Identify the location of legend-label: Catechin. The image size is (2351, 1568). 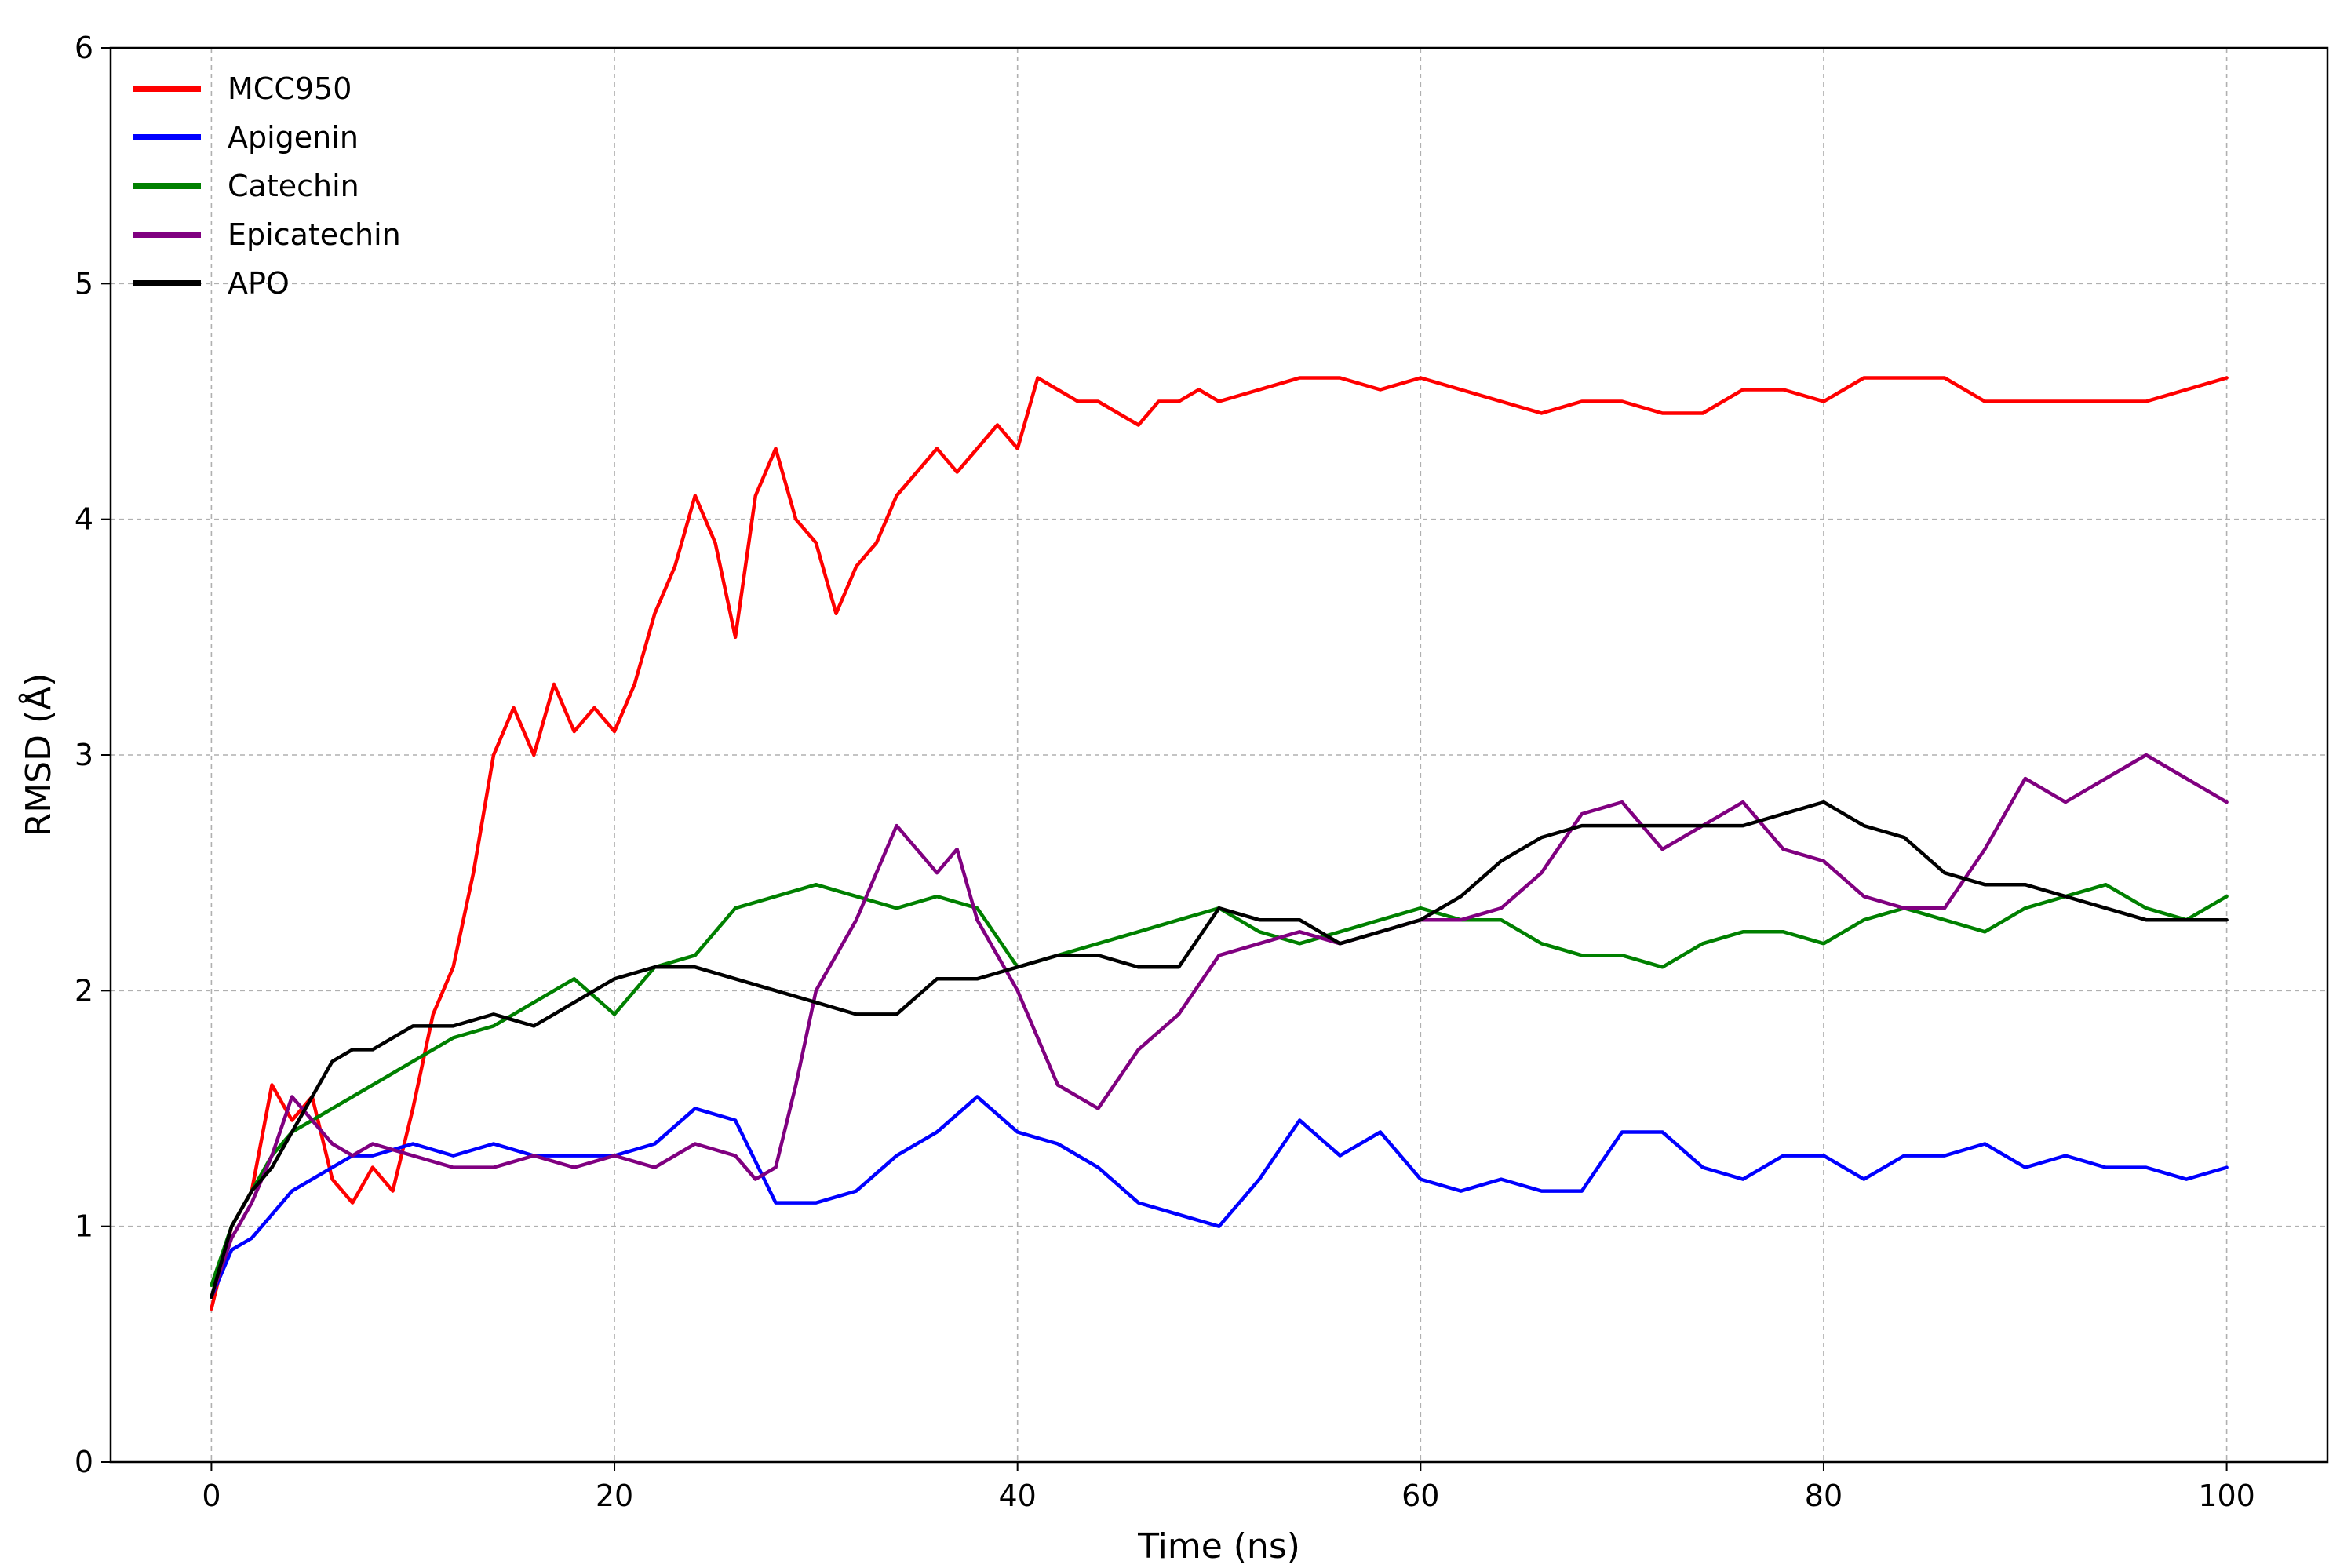
(293, 186).